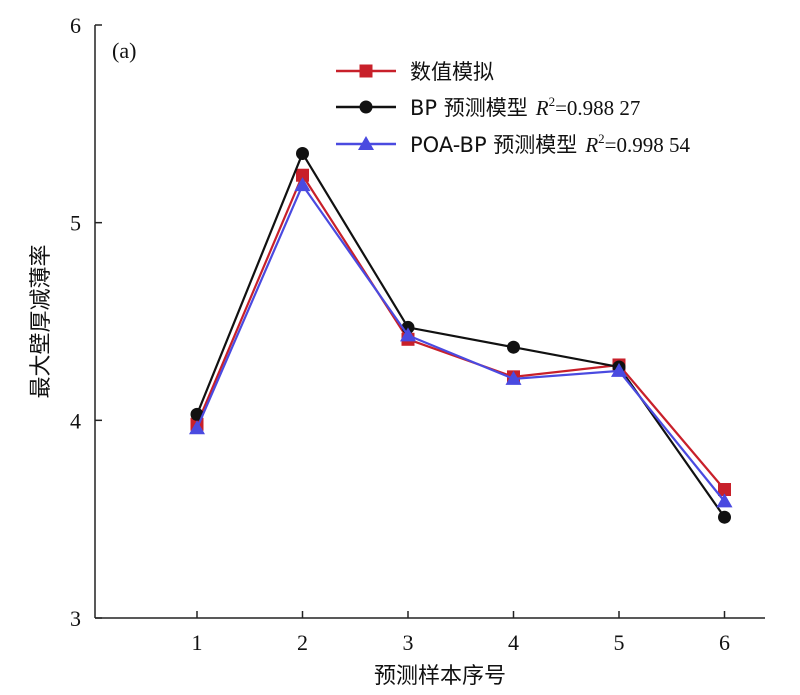  I want to click on legend-r2-value: =0.988 27, so click(597, 108).